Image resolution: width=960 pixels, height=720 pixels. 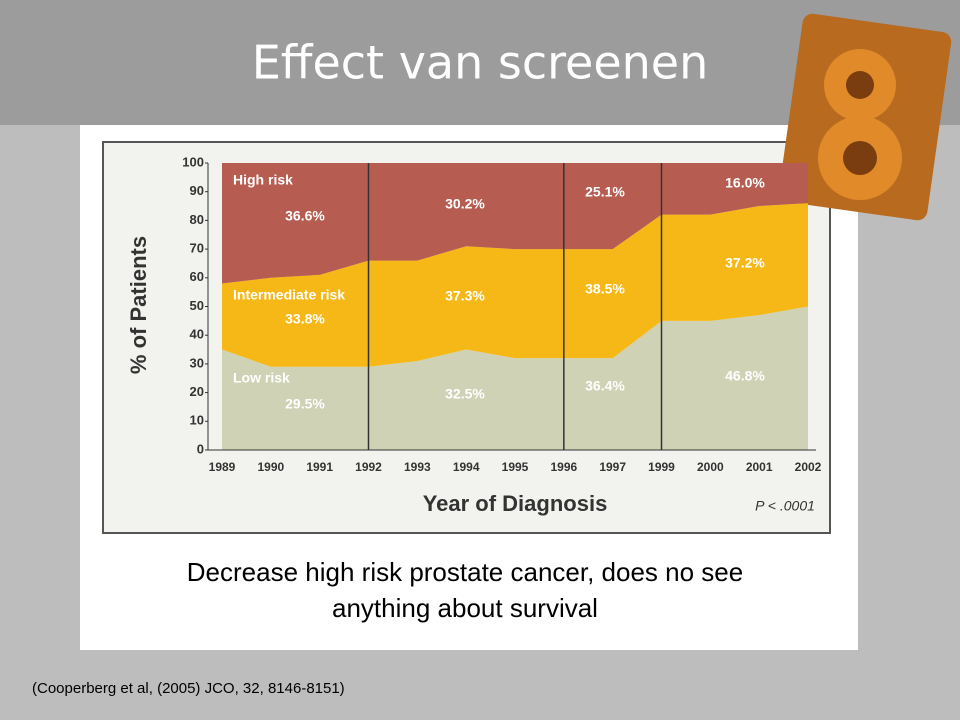 What do you see at coordinates (261, 378) in the screenshot?
I see `series-label: Low risk` at bounding box center [261, 378].